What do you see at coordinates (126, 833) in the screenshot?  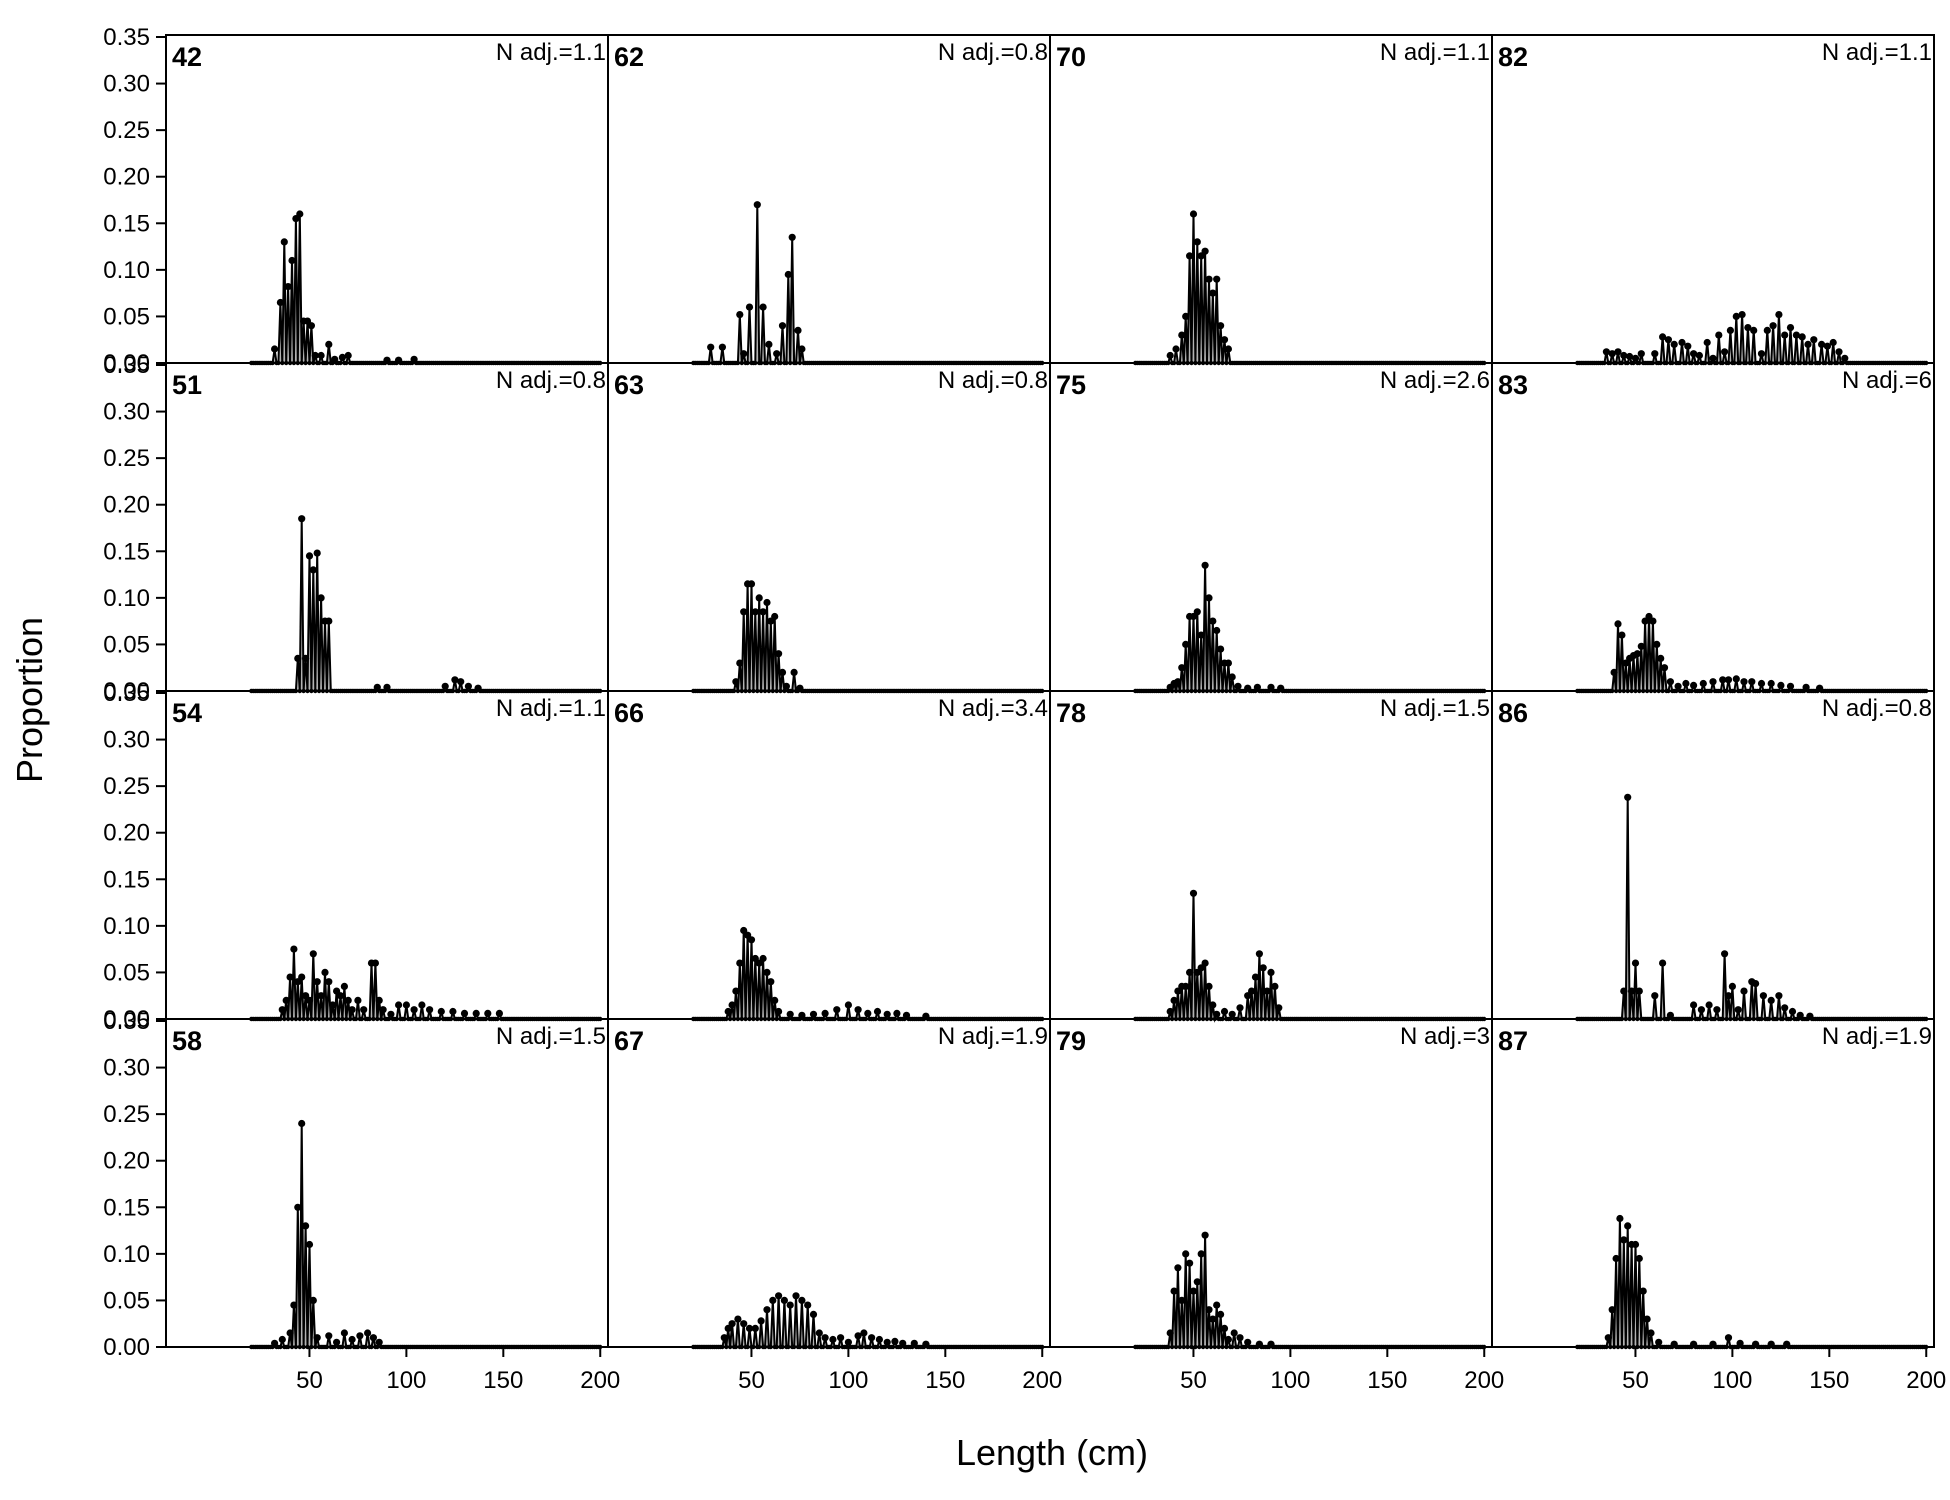 I see `y-tick-label: 0.20` at bounding box center [126, 833].